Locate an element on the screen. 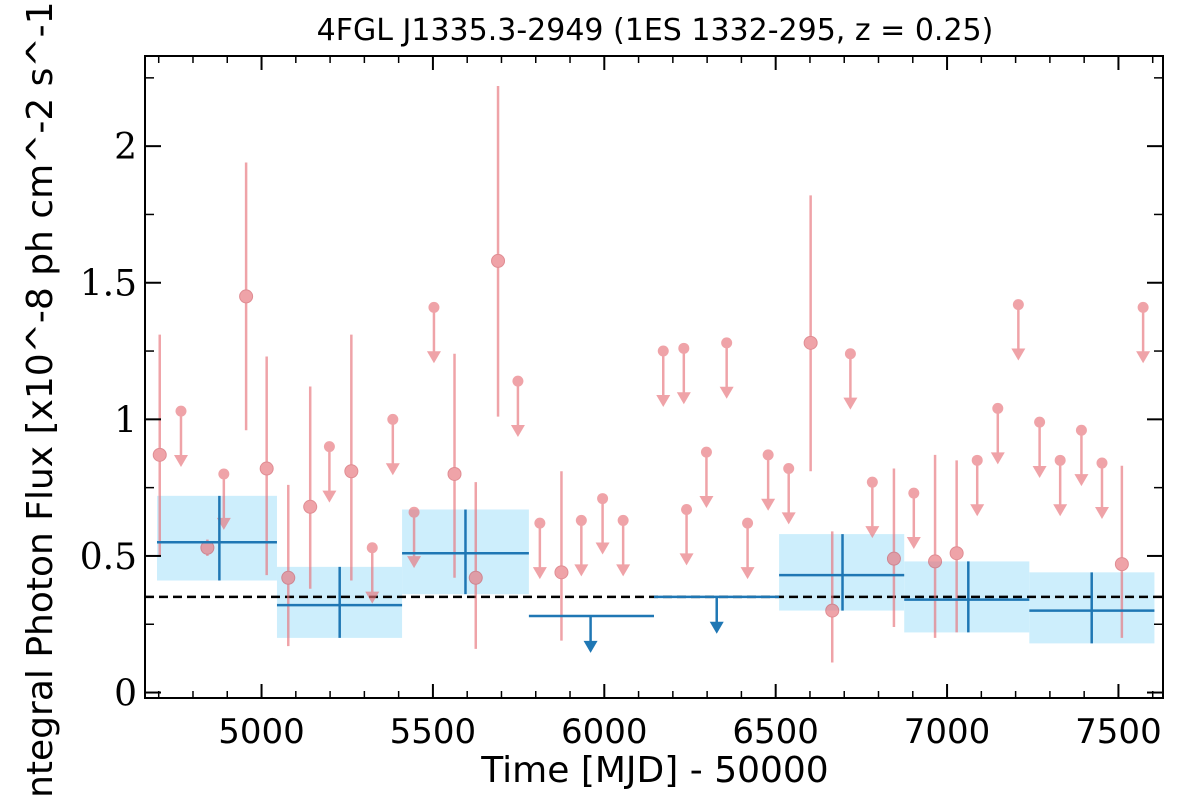 This screenshot has width=1200, height=800. y-tick-label: 0 is located at coordinates (125, 694).